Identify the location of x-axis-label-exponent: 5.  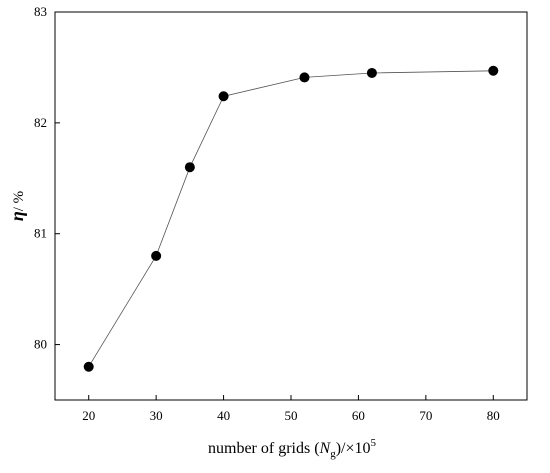
(374, 443).